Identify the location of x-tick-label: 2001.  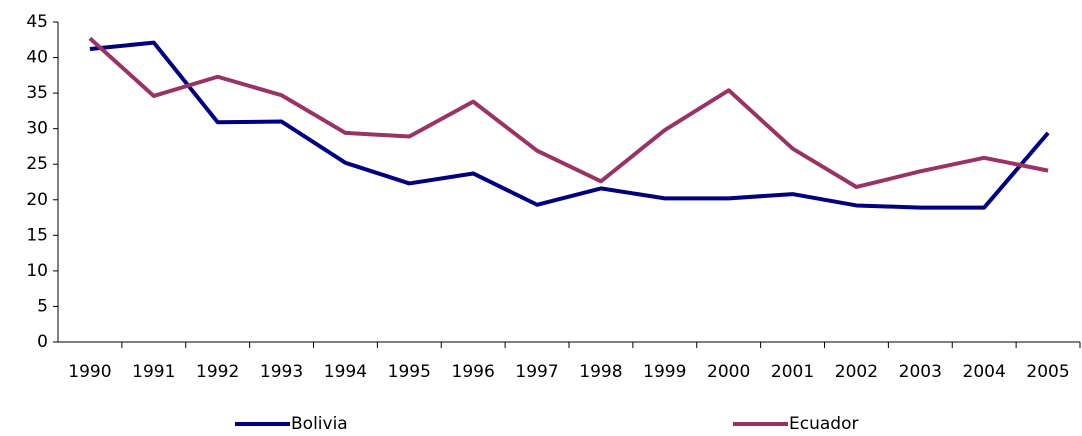
(792, 372).